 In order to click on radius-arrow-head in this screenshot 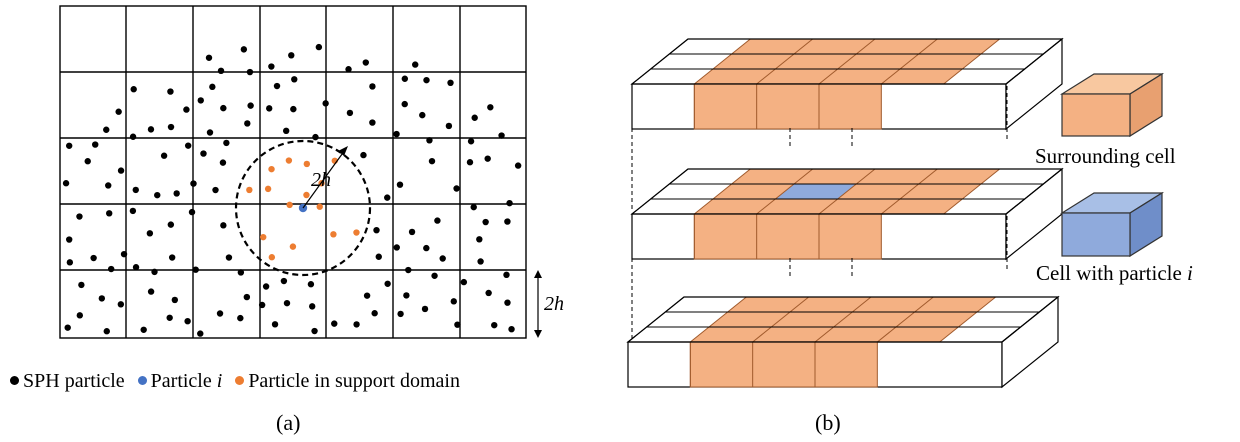, I will do `click(343, 151)`.